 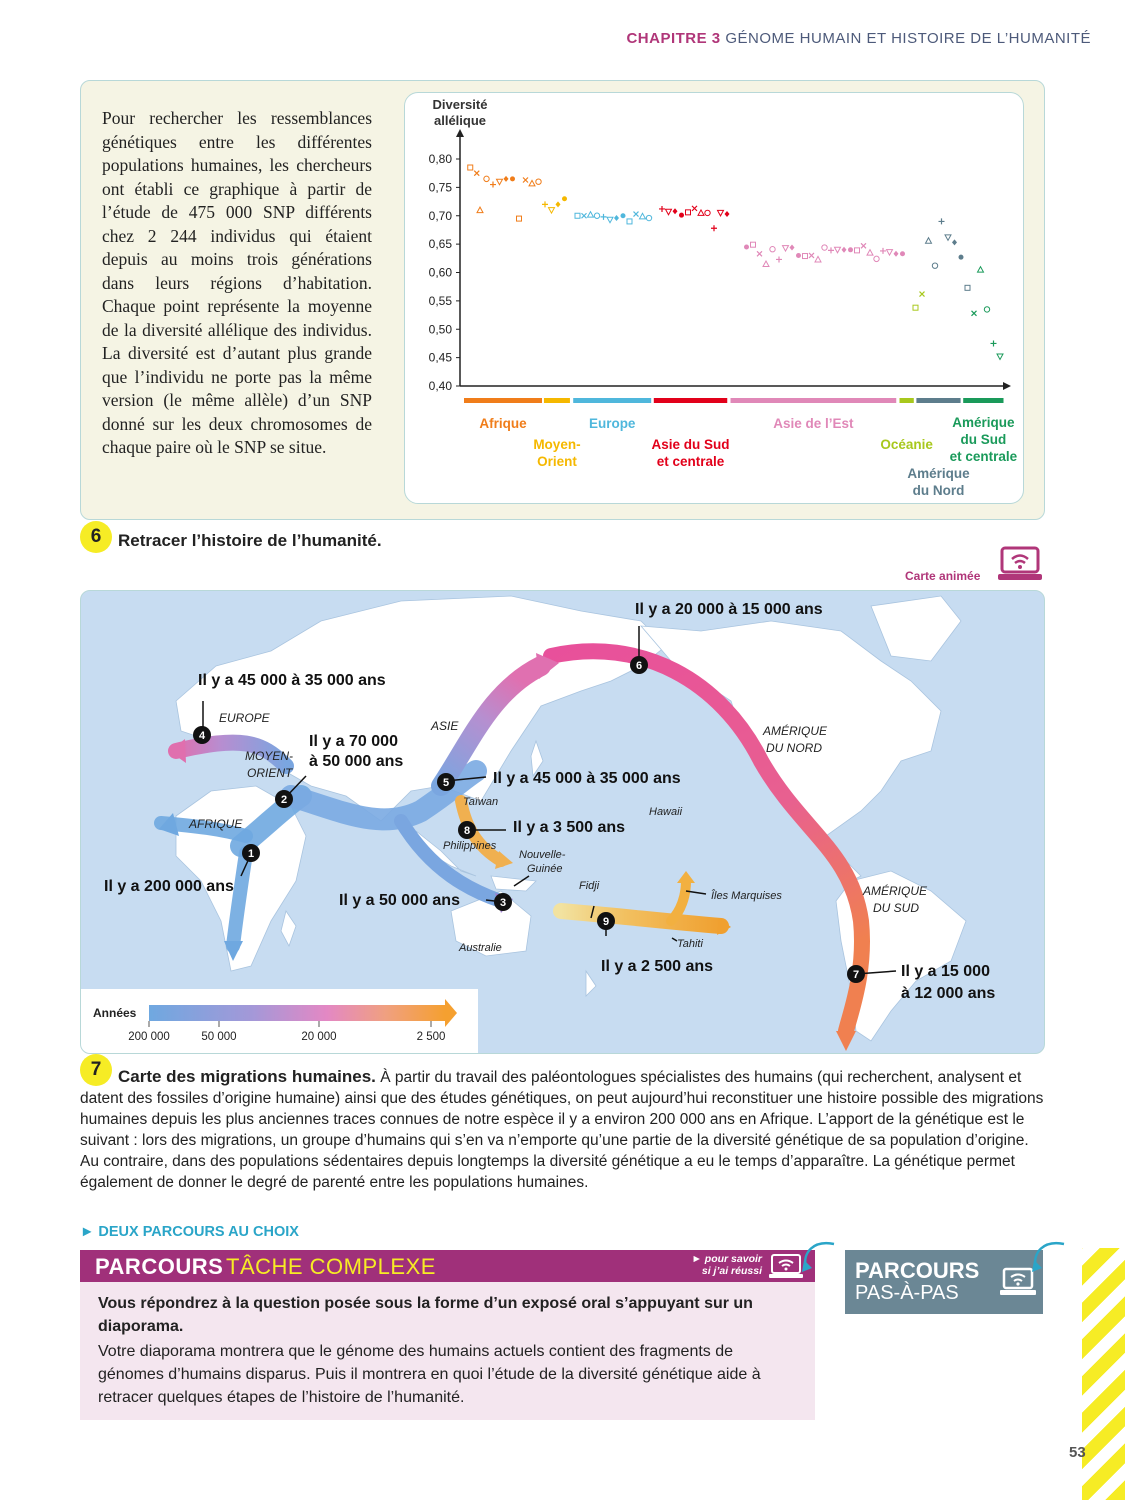 What do you see at coordinates (269, 756) in the screenshot?
I see `label-moyen-orient-1: MOYEN-` at bounding box center [269, 756].